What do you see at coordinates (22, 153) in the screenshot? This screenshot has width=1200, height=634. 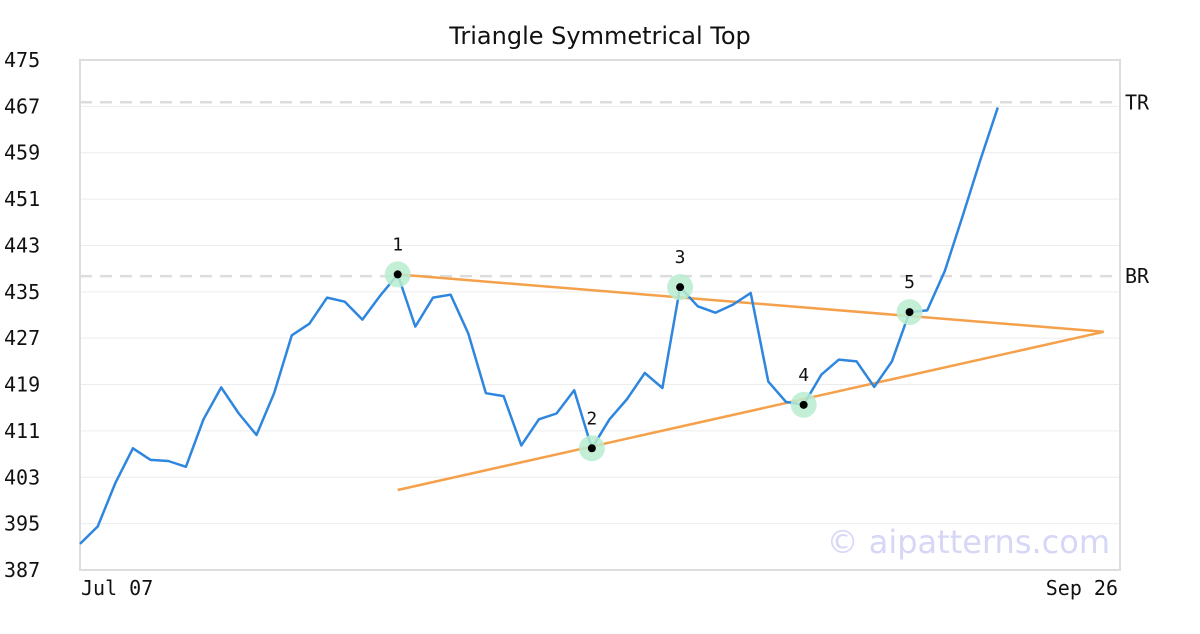 I see `y-tick-label: 459` at bounding box center [22, 153].